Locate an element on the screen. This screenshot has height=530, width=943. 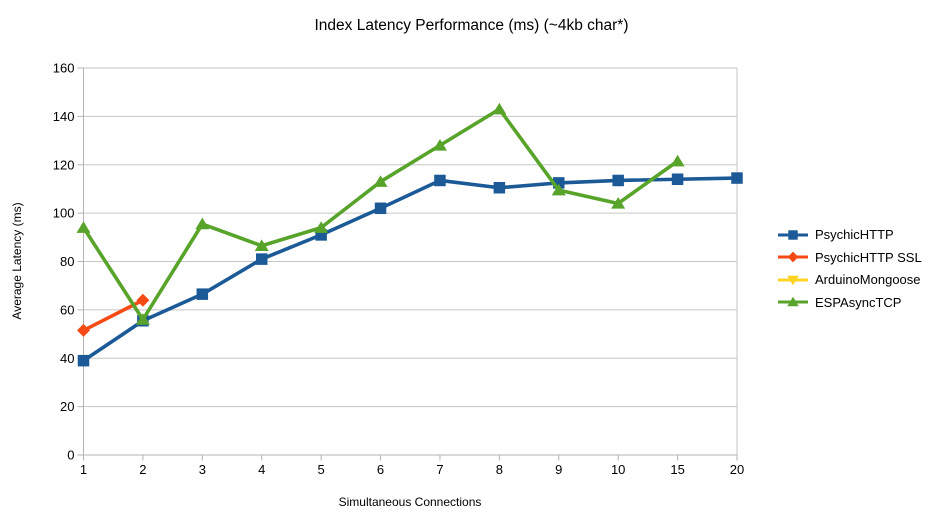
x-tick-label: 5 is located at coordinates (321, 469).